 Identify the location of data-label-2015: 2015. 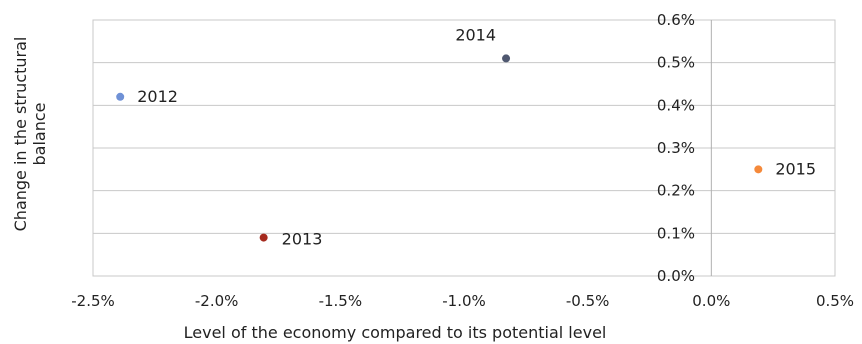
(795, 168).